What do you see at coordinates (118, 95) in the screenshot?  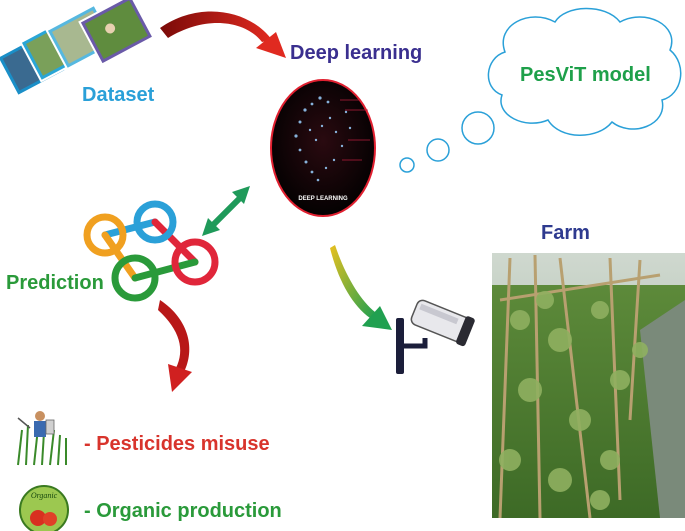 I see `dataset-label: Dataset` at bounding box center [118, 95].